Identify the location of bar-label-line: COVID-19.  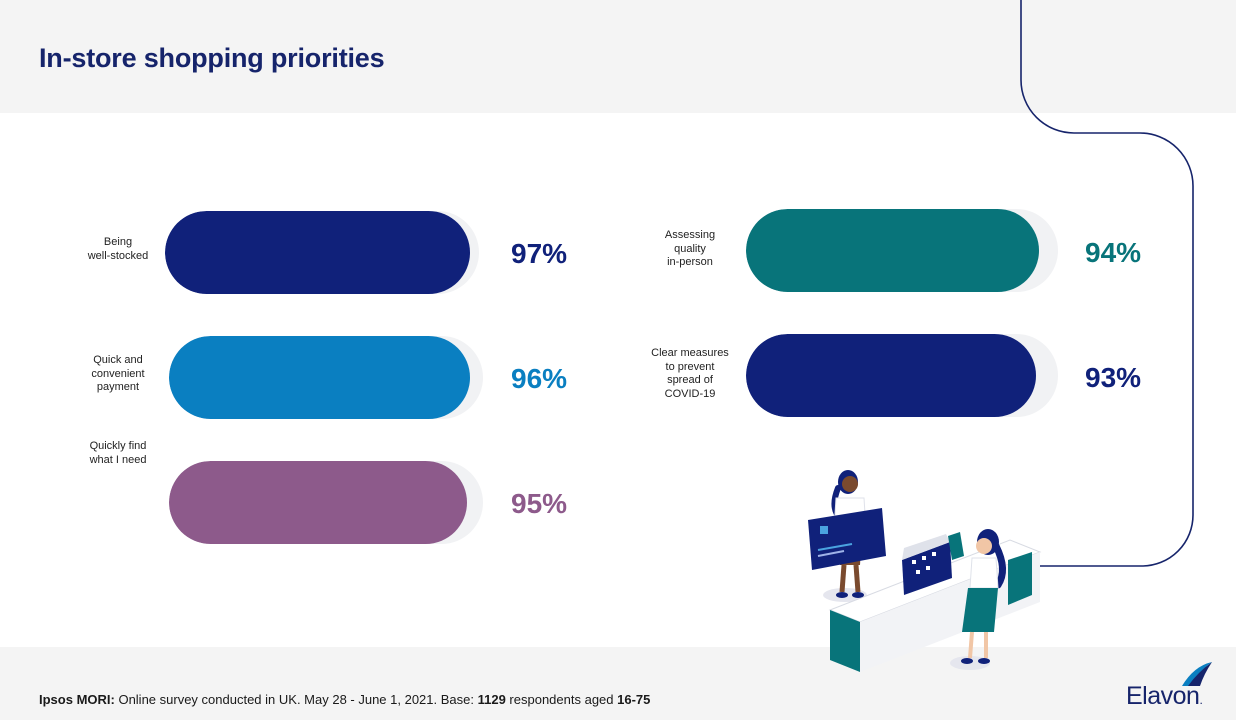
(690, 393).